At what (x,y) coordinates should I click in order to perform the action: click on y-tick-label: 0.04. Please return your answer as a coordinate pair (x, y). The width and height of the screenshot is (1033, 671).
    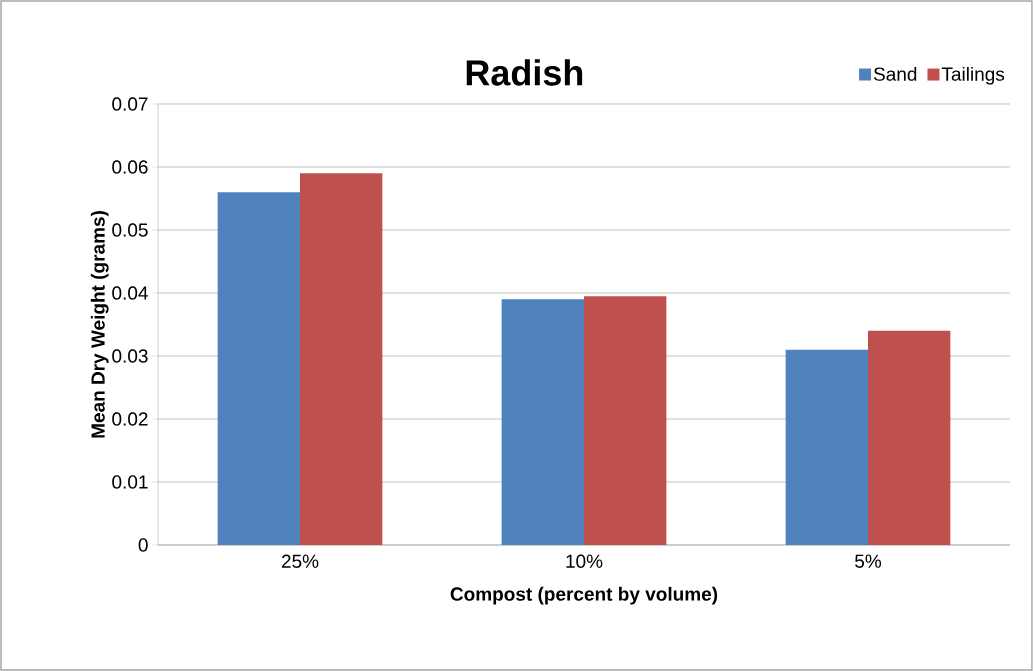
    Looking at the image, I should click on (130, 293).